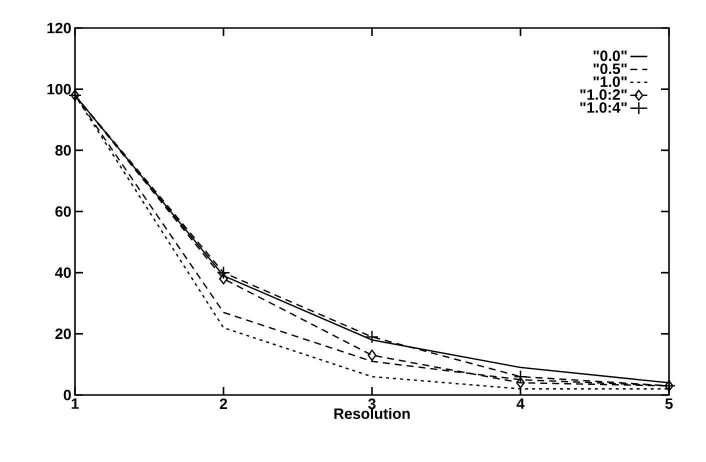  What do you see at coordinates (67, 395) in the screenshot?
I see `y-tick-label: 0` at bounding box center [67, 395].